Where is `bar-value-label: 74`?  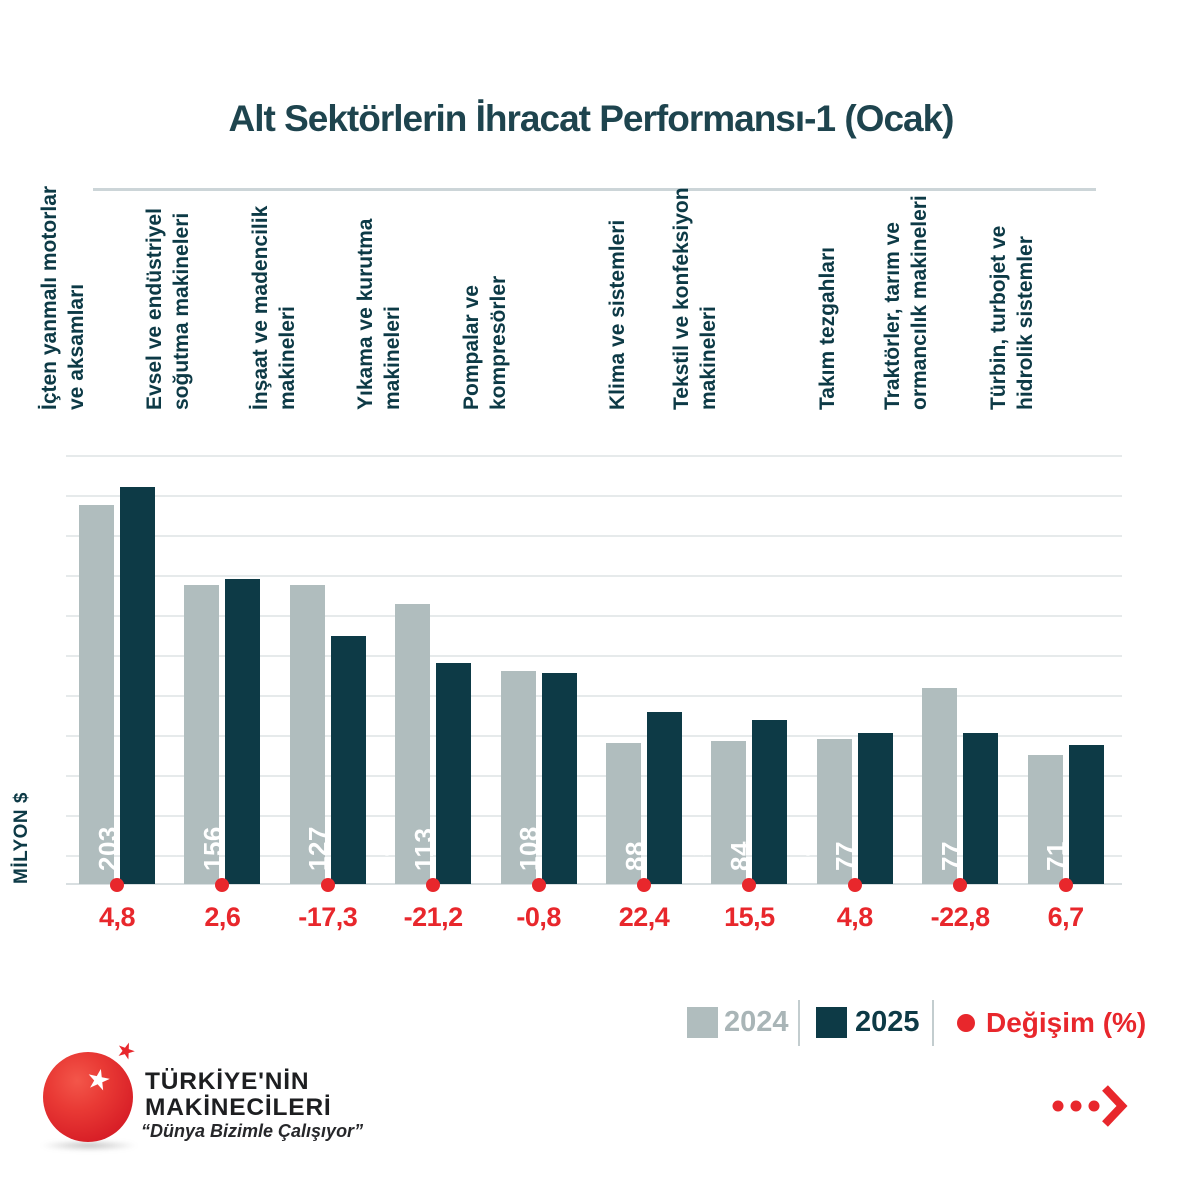 bar-value-label: 74 is located at coordinates (804, 856).